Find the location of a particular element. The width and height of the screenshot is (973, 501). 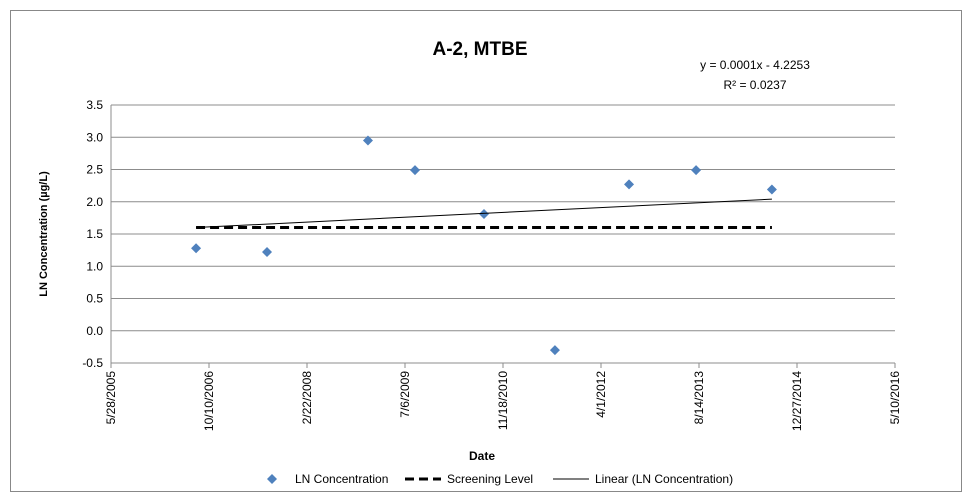

y-tick-label: 0.5 is located at coordinates (94, 299).